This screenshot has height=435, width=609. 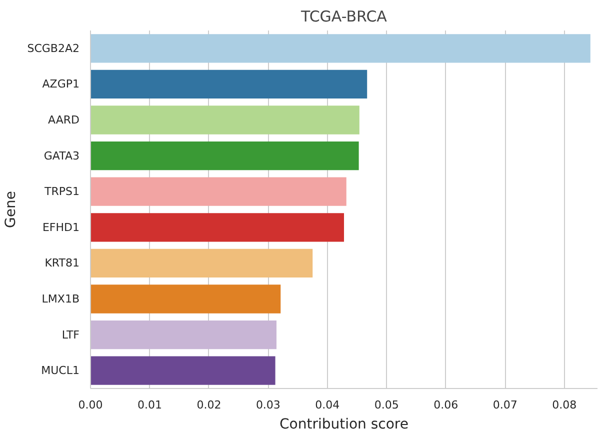 What do you see at coordinates (61, 227) in the screenshot?
I see `y-tick-label: EFHD1` at bounding box center [61, 227].